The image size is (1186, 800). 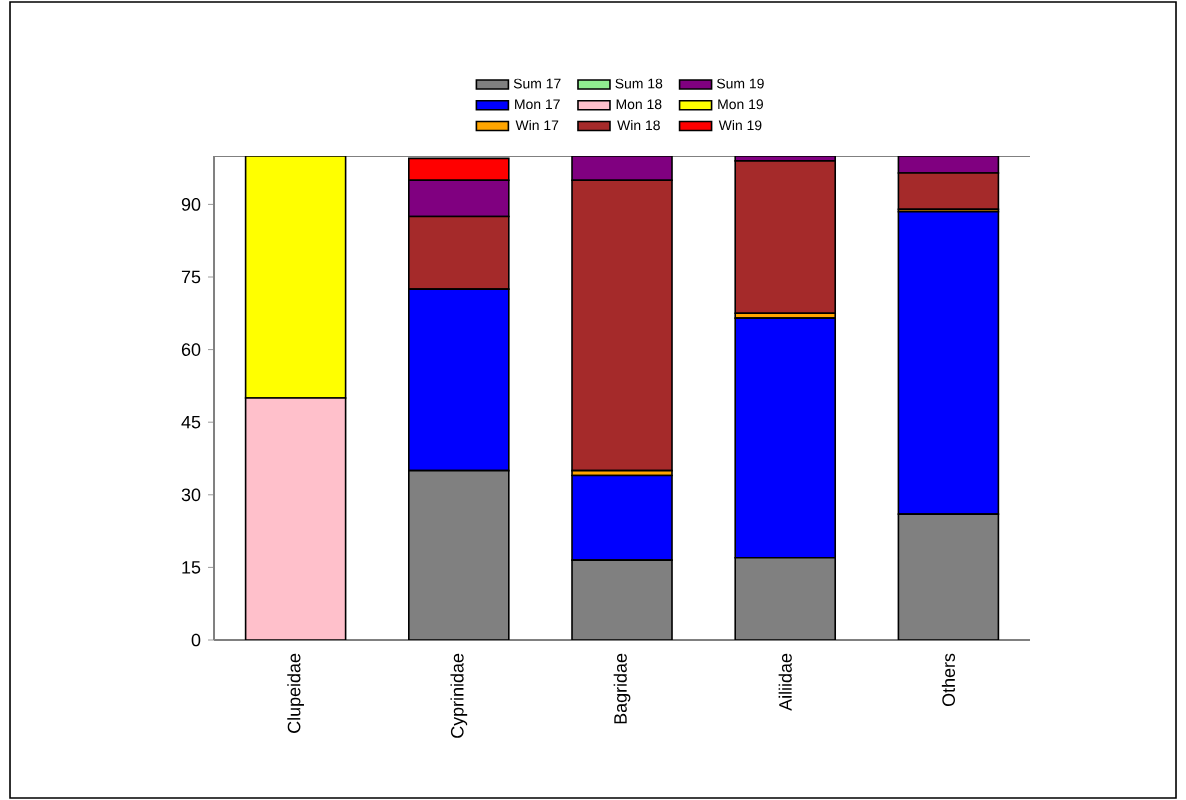 I want to click on y-tick-label: 30, so click(x=191, y=495).